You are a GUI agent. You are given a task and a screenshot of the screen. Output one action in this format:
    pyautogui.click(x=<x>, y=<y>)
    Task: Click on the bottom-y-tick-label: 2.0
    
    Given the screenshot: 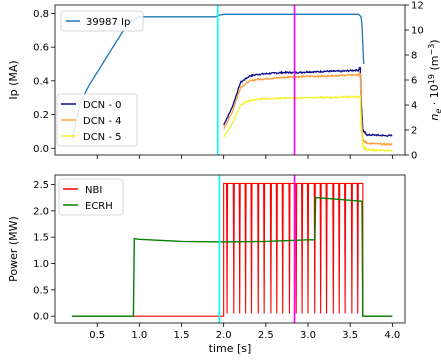 What is the action you would take?
    pyautogui.click(x=41, y=211)
    